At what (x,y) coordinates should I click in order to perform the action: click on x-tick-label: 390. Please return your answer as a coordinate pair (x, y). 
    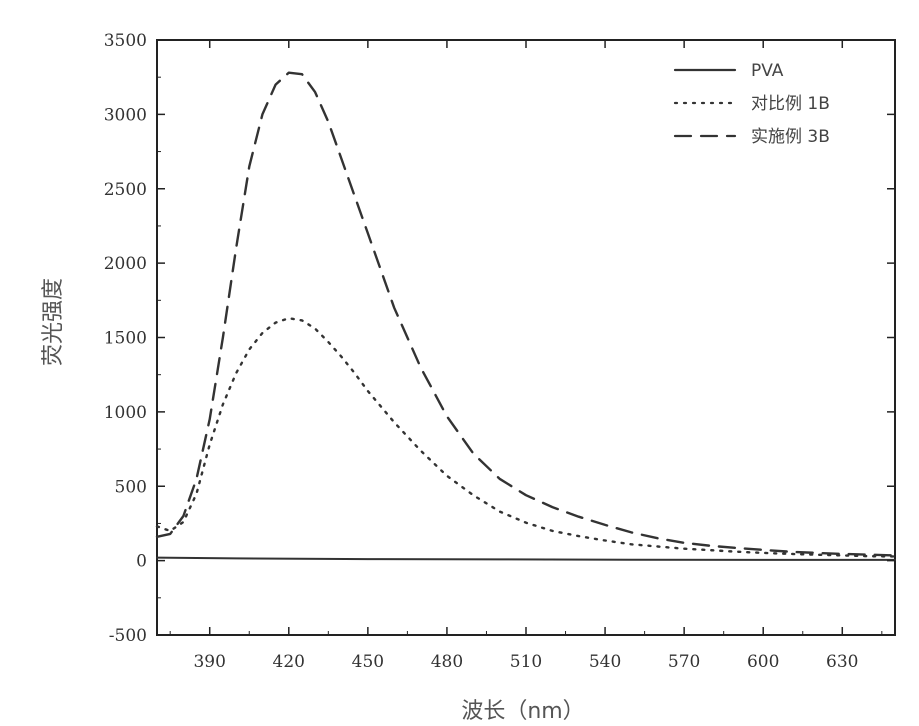
    Looking at the image, I should click on (209, 662).